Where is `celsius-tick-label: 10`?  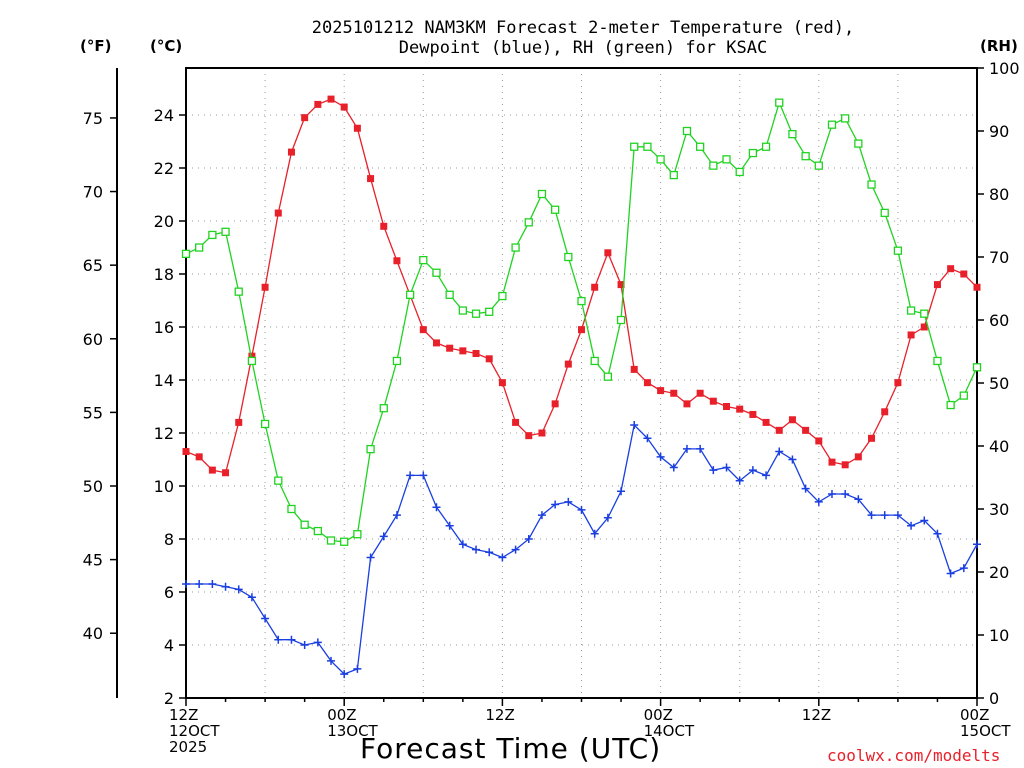 celsius-tick-label: 10 is located at coordinates (164, 486).